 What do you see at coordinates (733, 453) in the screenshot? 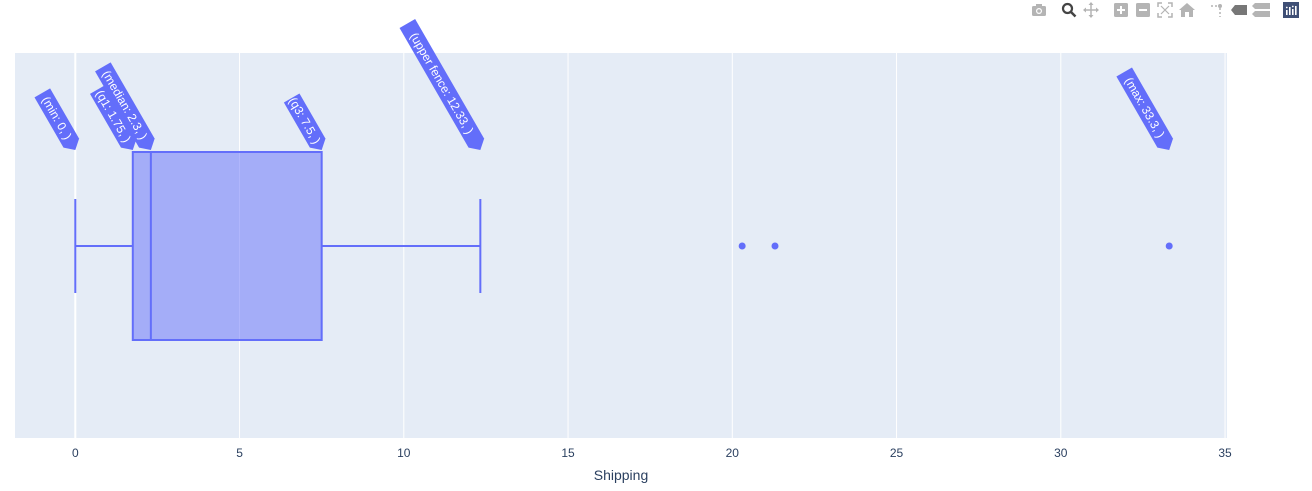
I see `x-tick-label: 20` at bounding box center [733, 453].